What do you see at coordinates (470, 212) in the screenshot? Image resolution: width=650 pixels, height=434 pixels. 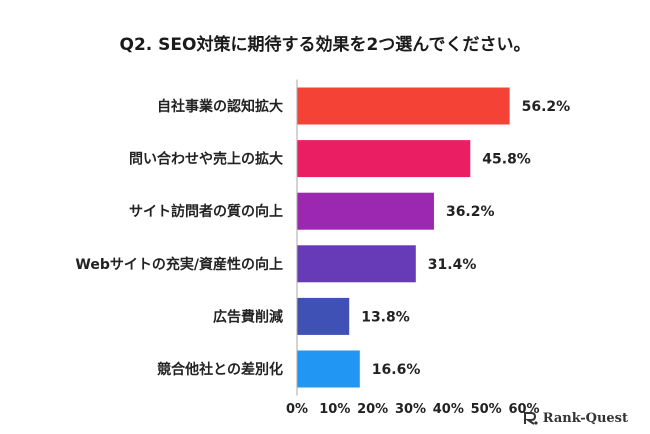 I see `bar-value-label: 36.2%` at bounding box center [470, 212].